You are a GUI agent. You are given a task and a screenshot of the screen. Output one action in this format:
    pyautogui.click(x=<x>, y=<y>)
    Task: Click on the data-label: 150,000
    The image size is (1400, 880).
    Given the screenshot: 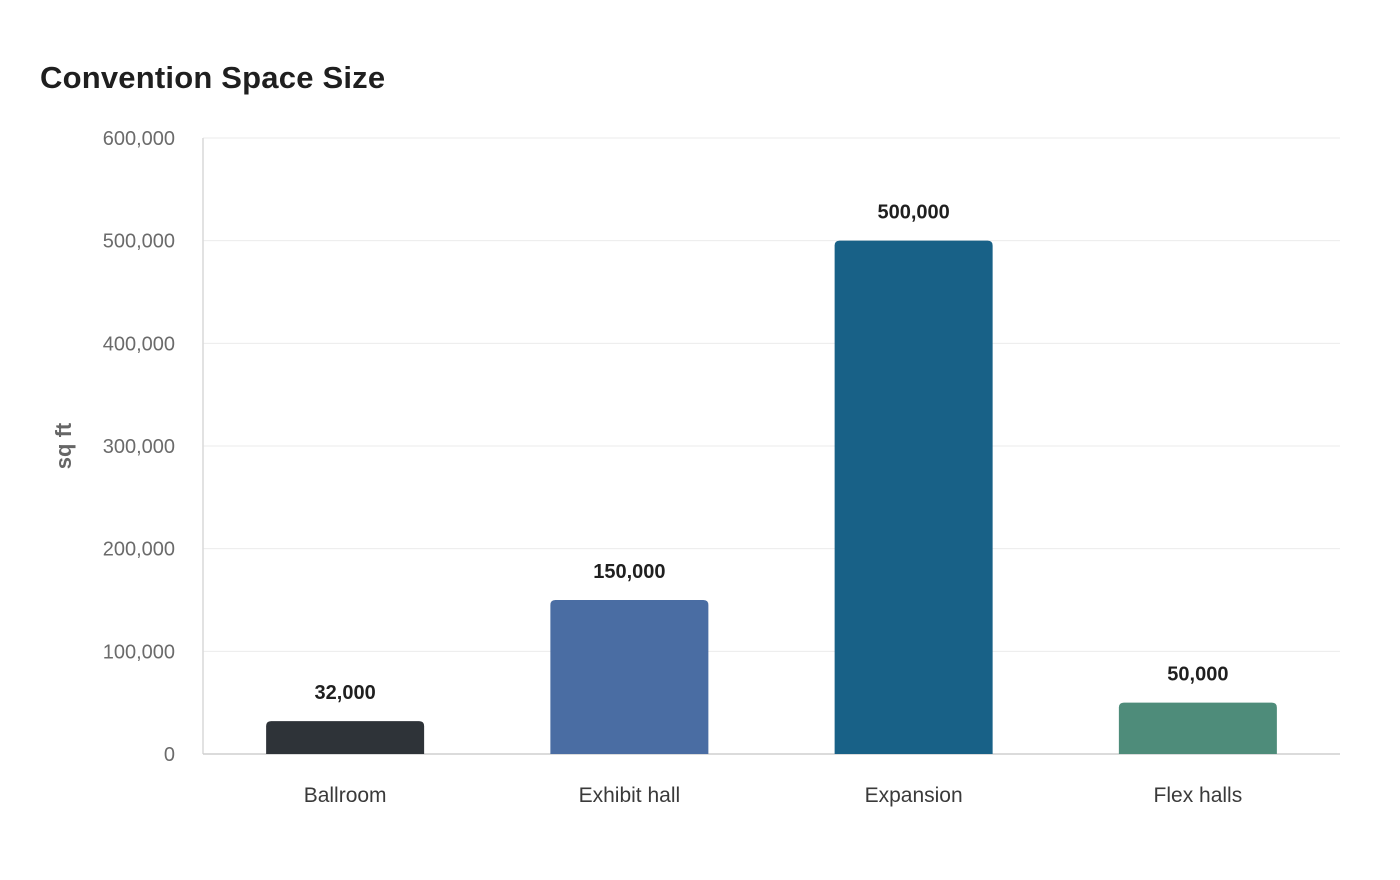 What is the action you would take?
    pyautogui.click(x=629, y=572)
    